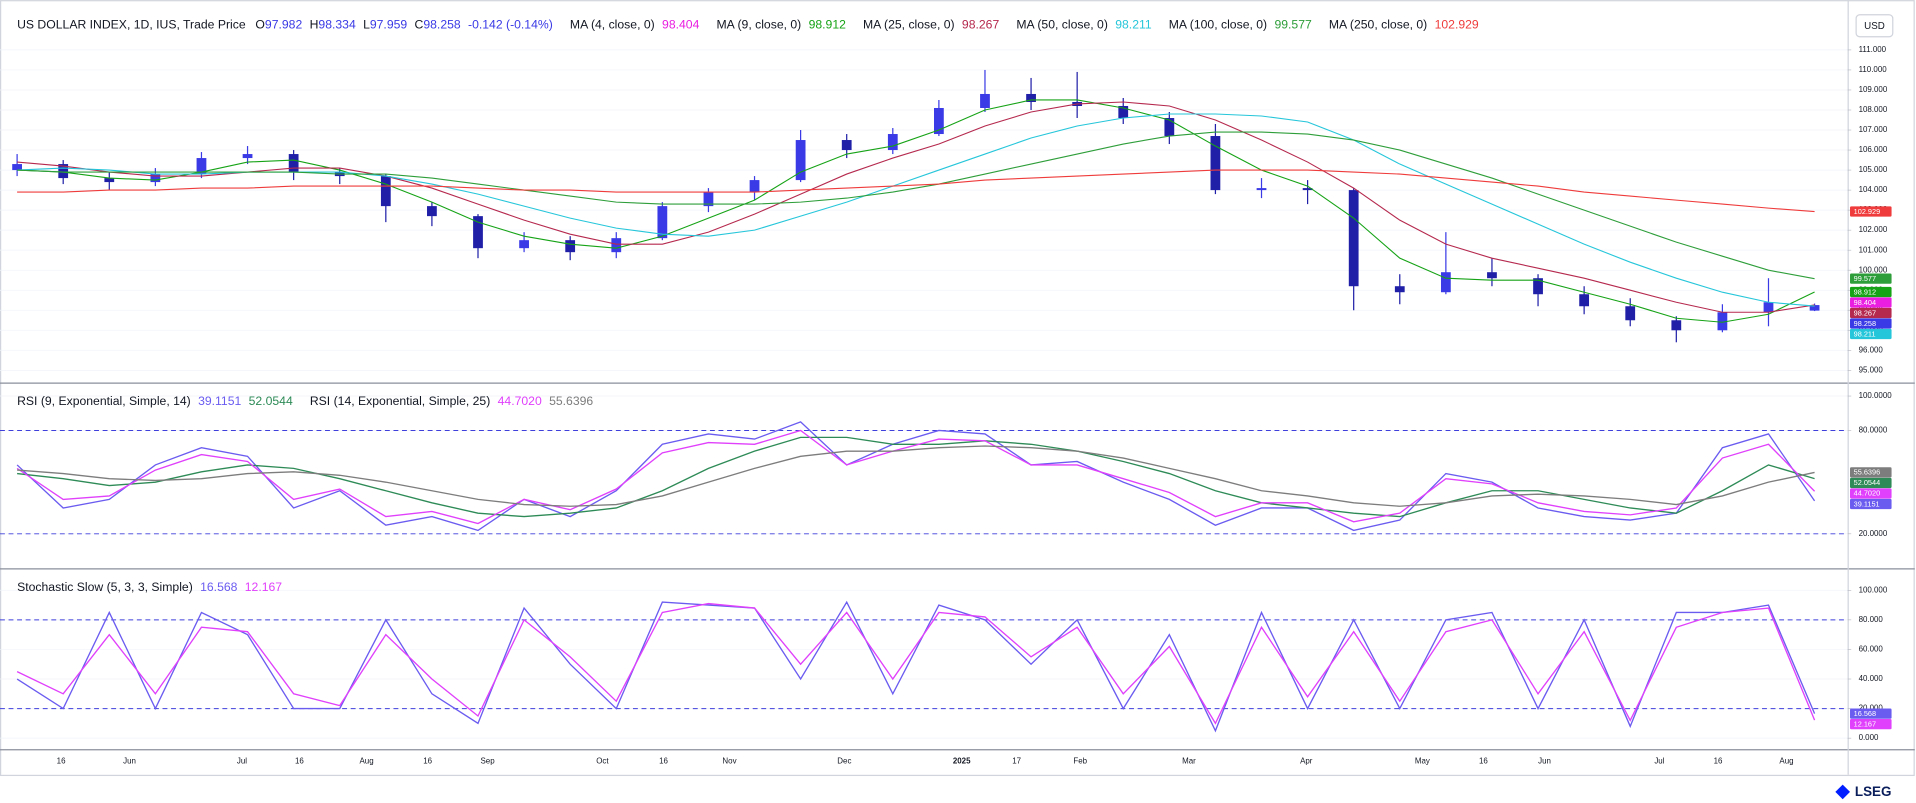 This screenshot has width=1916, height=803. I want to click on y-tick-label: 20.0000, so click(1873, 533).